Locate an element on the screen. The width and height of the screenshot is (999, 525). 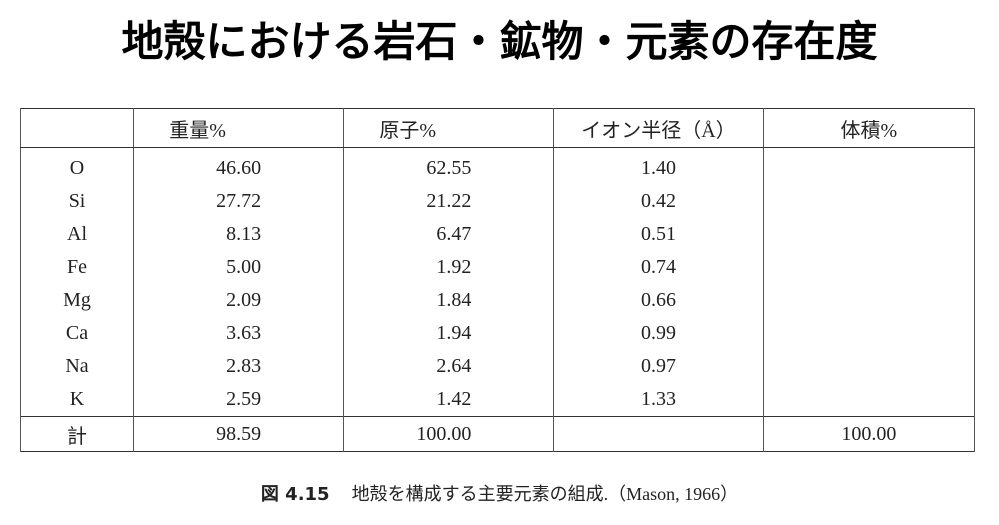
table-cell: 46.60 is located at coordinates (239, 166).